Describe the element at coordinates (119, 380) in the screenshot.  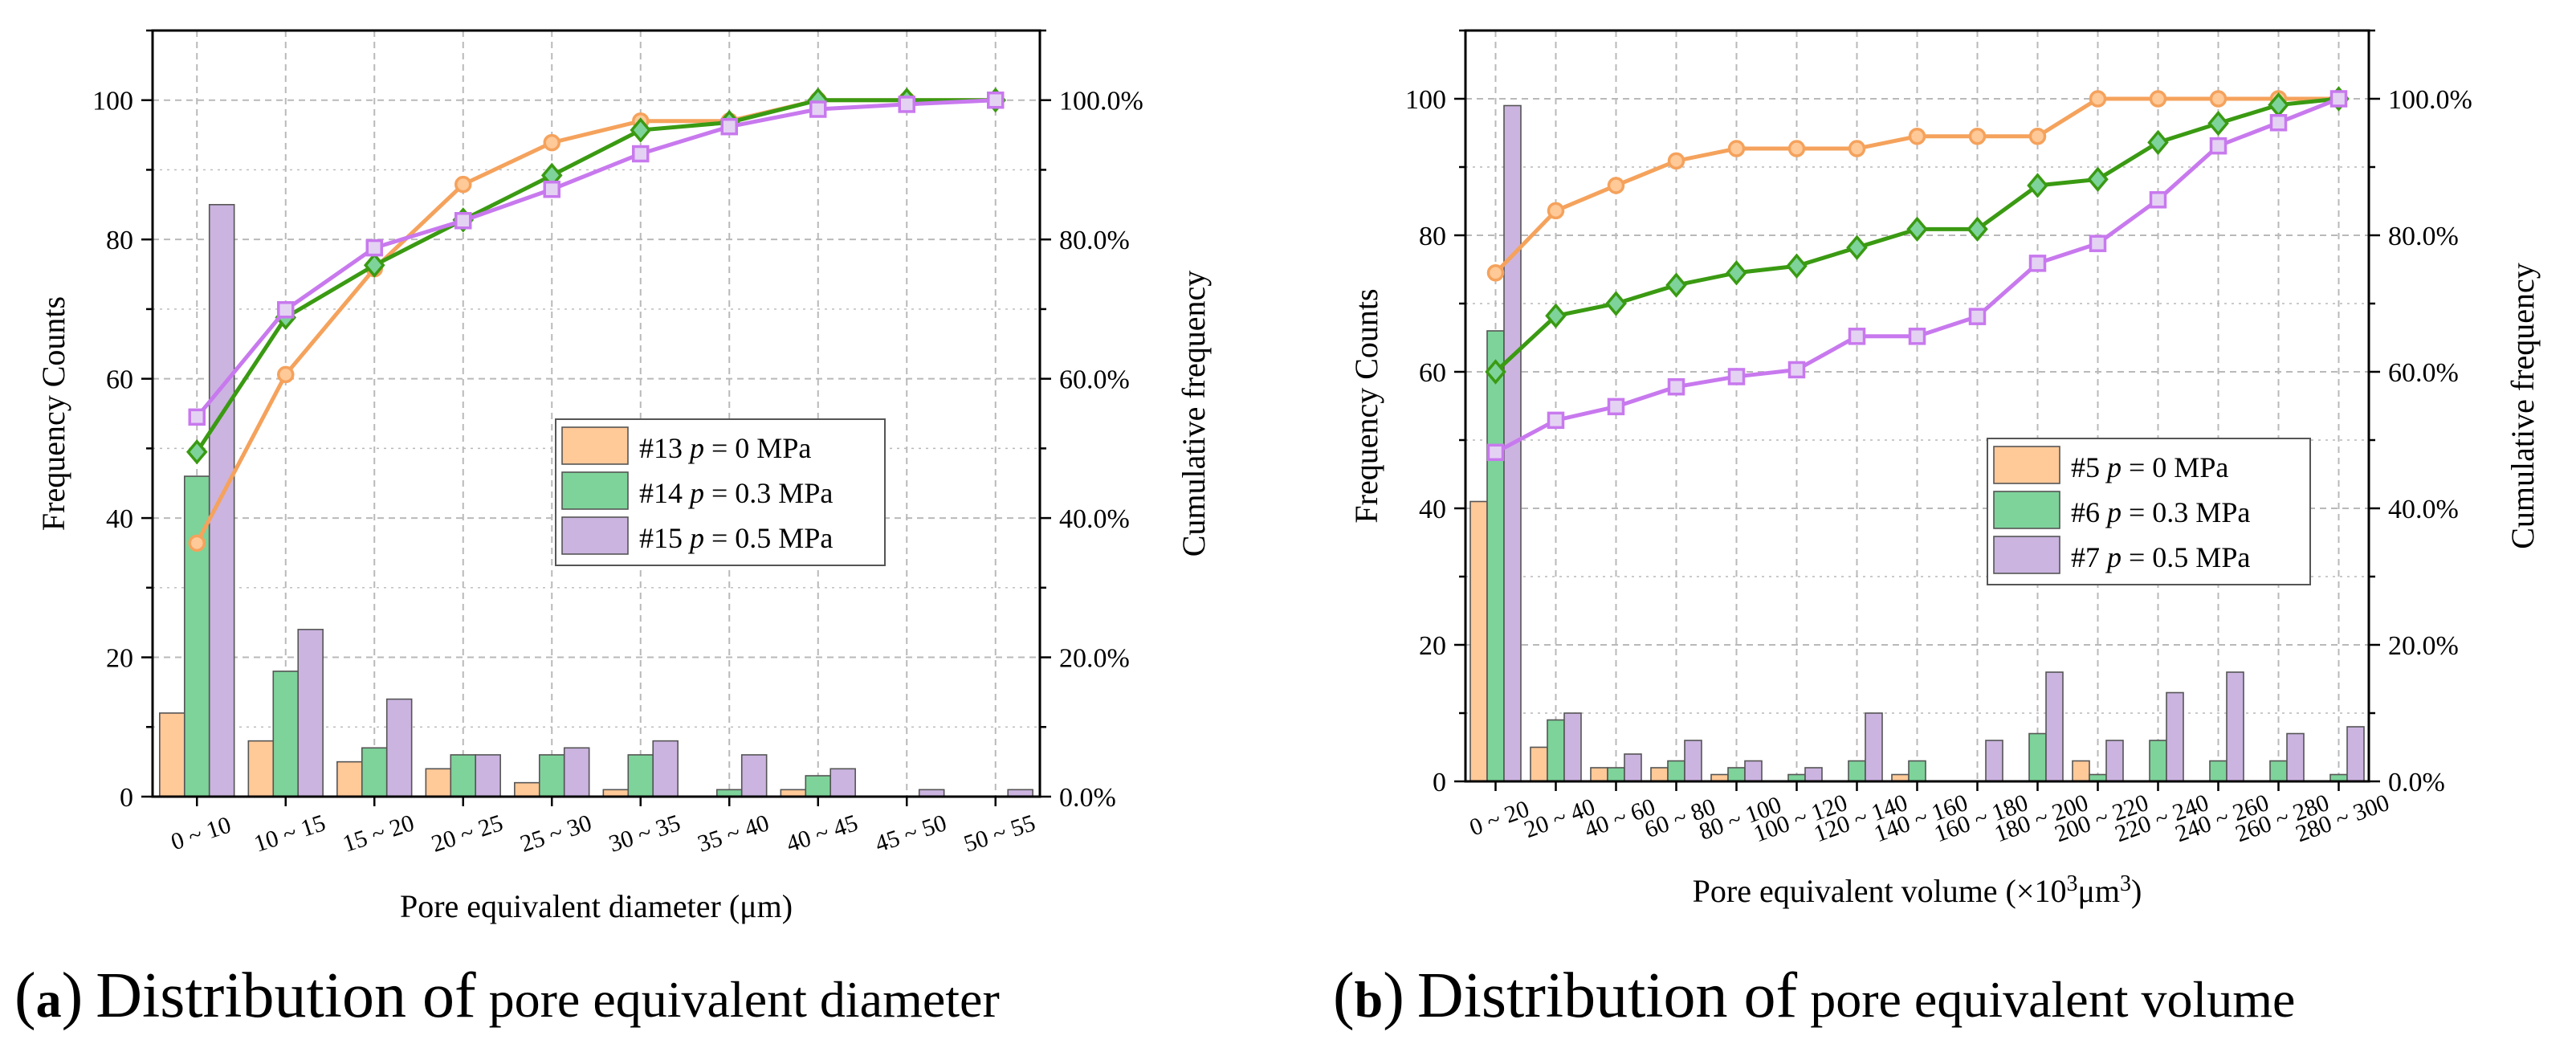
I see `y-tick-label: 60` at that location.